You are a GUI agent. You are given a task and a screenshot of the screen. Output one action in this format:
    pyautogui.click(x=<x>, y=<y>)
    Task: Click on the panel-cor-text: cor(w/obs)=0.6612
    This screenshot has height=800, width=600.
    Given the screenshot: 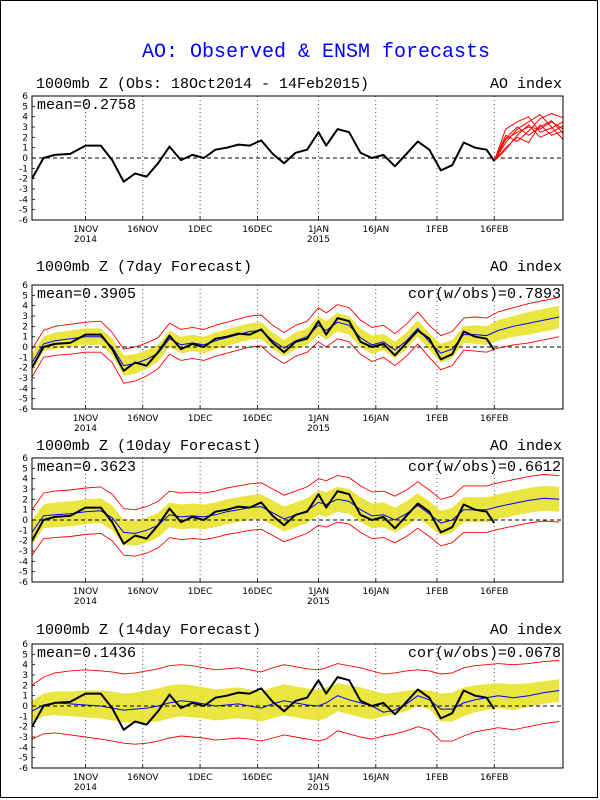 What is the action you would take?
    pyautogui.click(x=484, y=467)
    